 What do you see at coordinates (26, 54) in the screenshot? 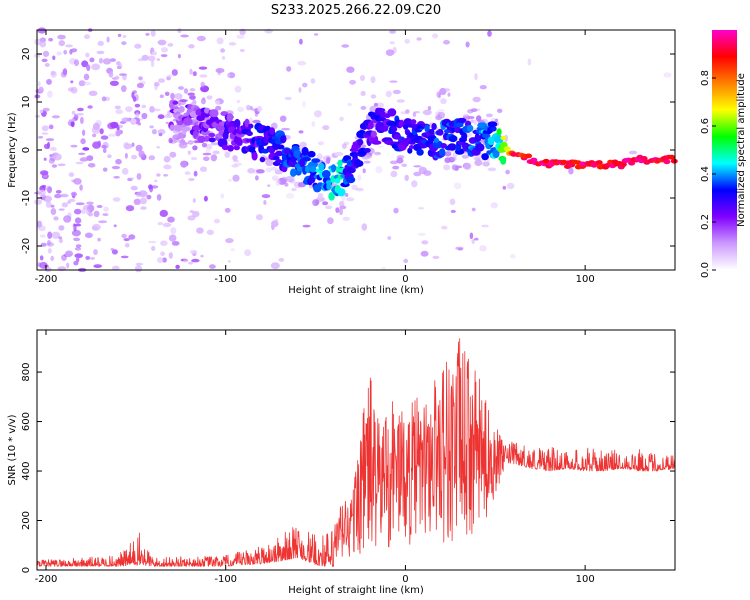
I see `y-tick-label: 20` at bounding box center [26, 54].